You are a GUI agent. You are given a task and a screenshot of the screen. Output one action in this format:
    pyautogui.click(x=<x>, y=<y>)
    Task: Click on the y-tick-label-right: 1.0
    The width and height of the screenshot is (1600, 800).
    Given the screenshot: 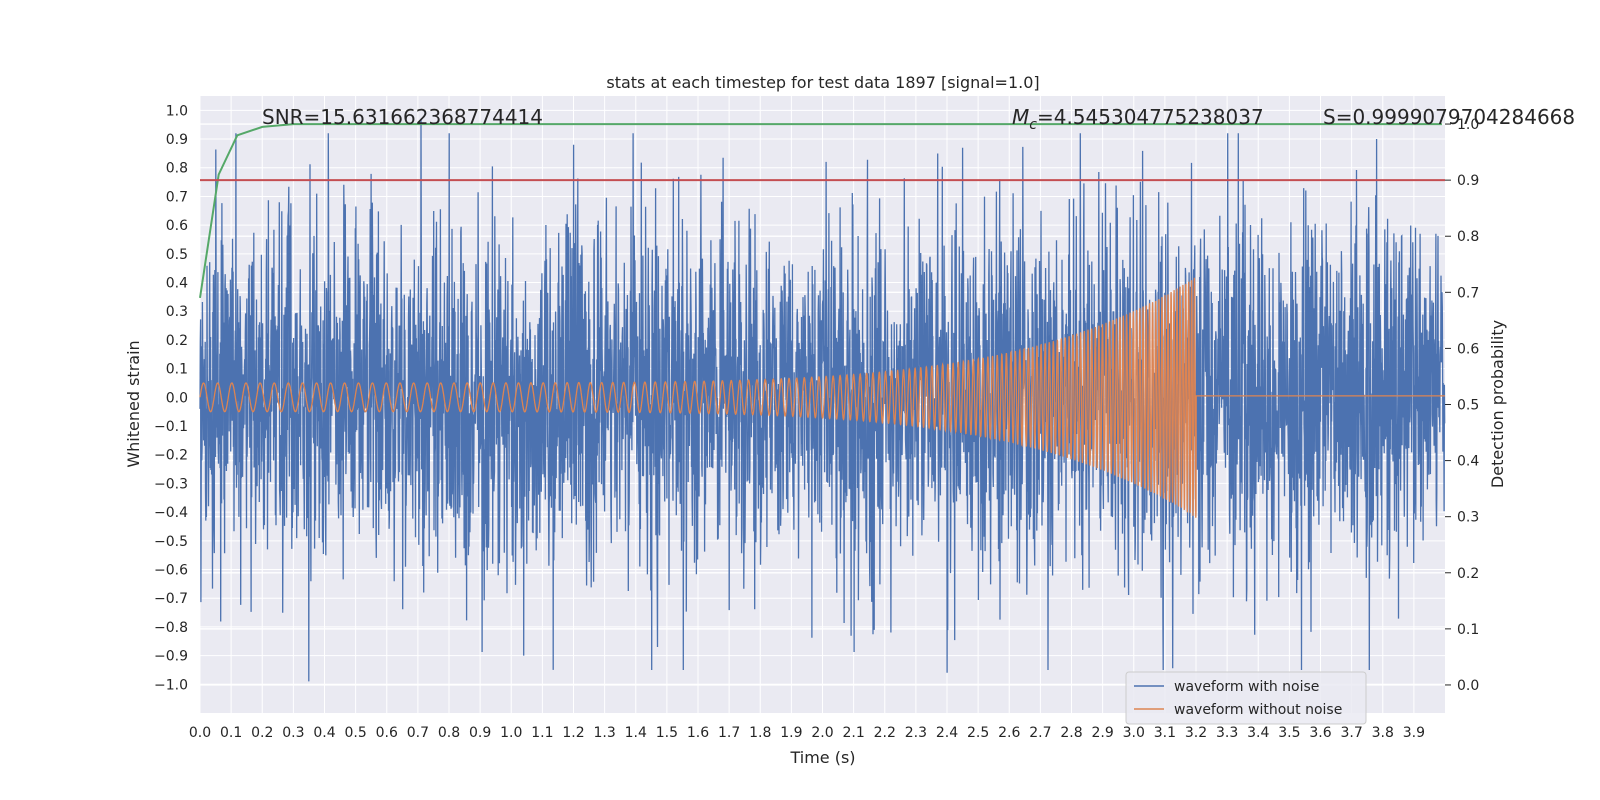 What is the action you would take?
    pyautogui.click(x=1468, y=125)
    